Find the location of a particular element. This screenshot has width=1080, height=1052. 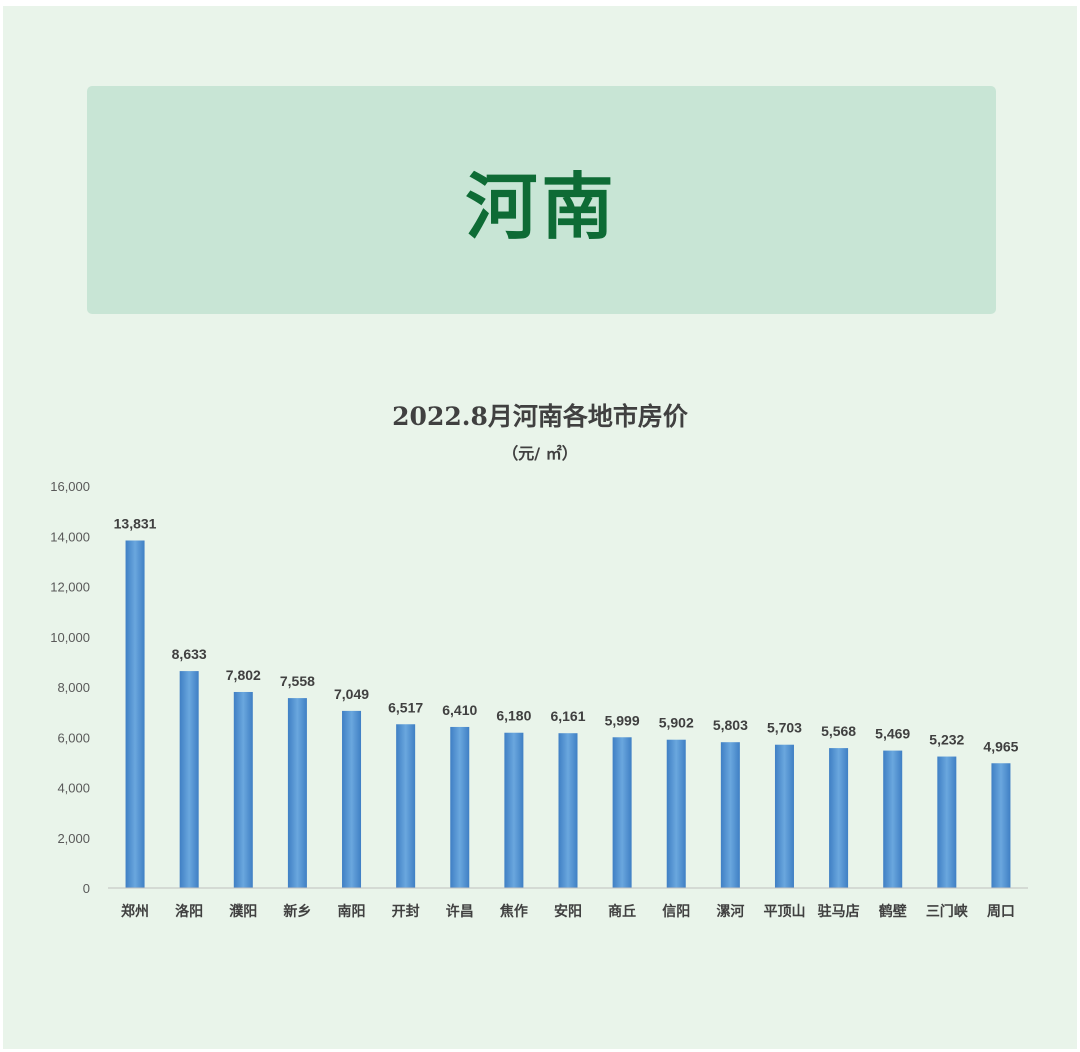

category-label: 鹤壁 is located at coordinates (893, 911).